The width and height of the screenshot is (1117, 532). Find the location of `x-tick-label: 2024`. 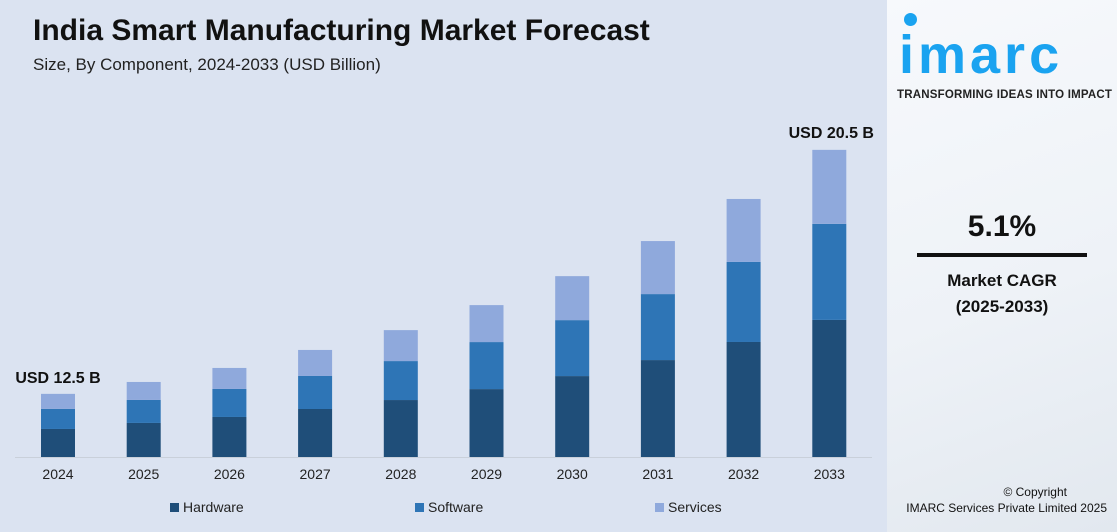

x-tick-label: 2024 is located at coordinates (57, 474).